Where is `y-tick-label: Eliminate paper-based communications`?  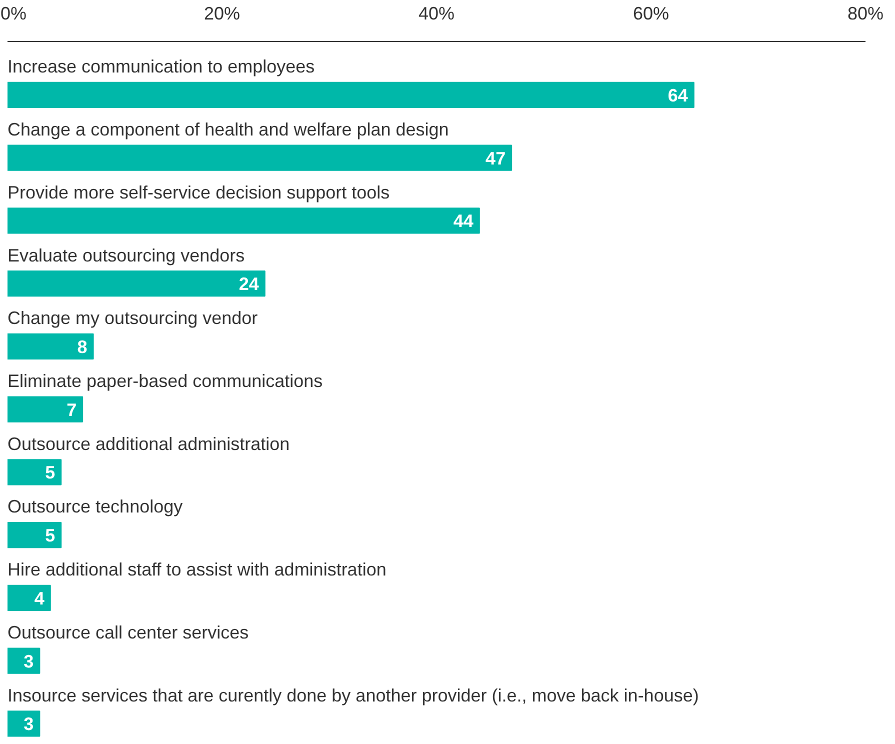 y-tick-label: Eliminate paper-based communications is located at coordinates (165, 381).